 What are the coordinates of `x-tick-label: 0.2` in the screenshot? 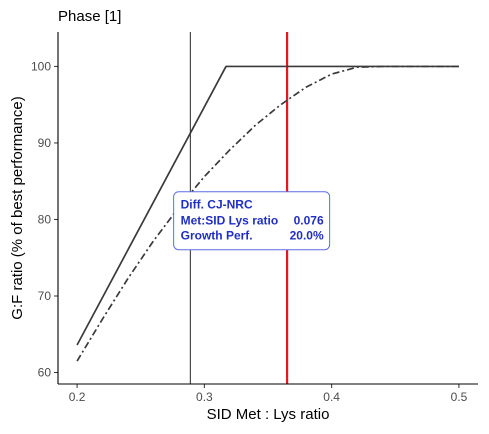 It's located at (77, 397).